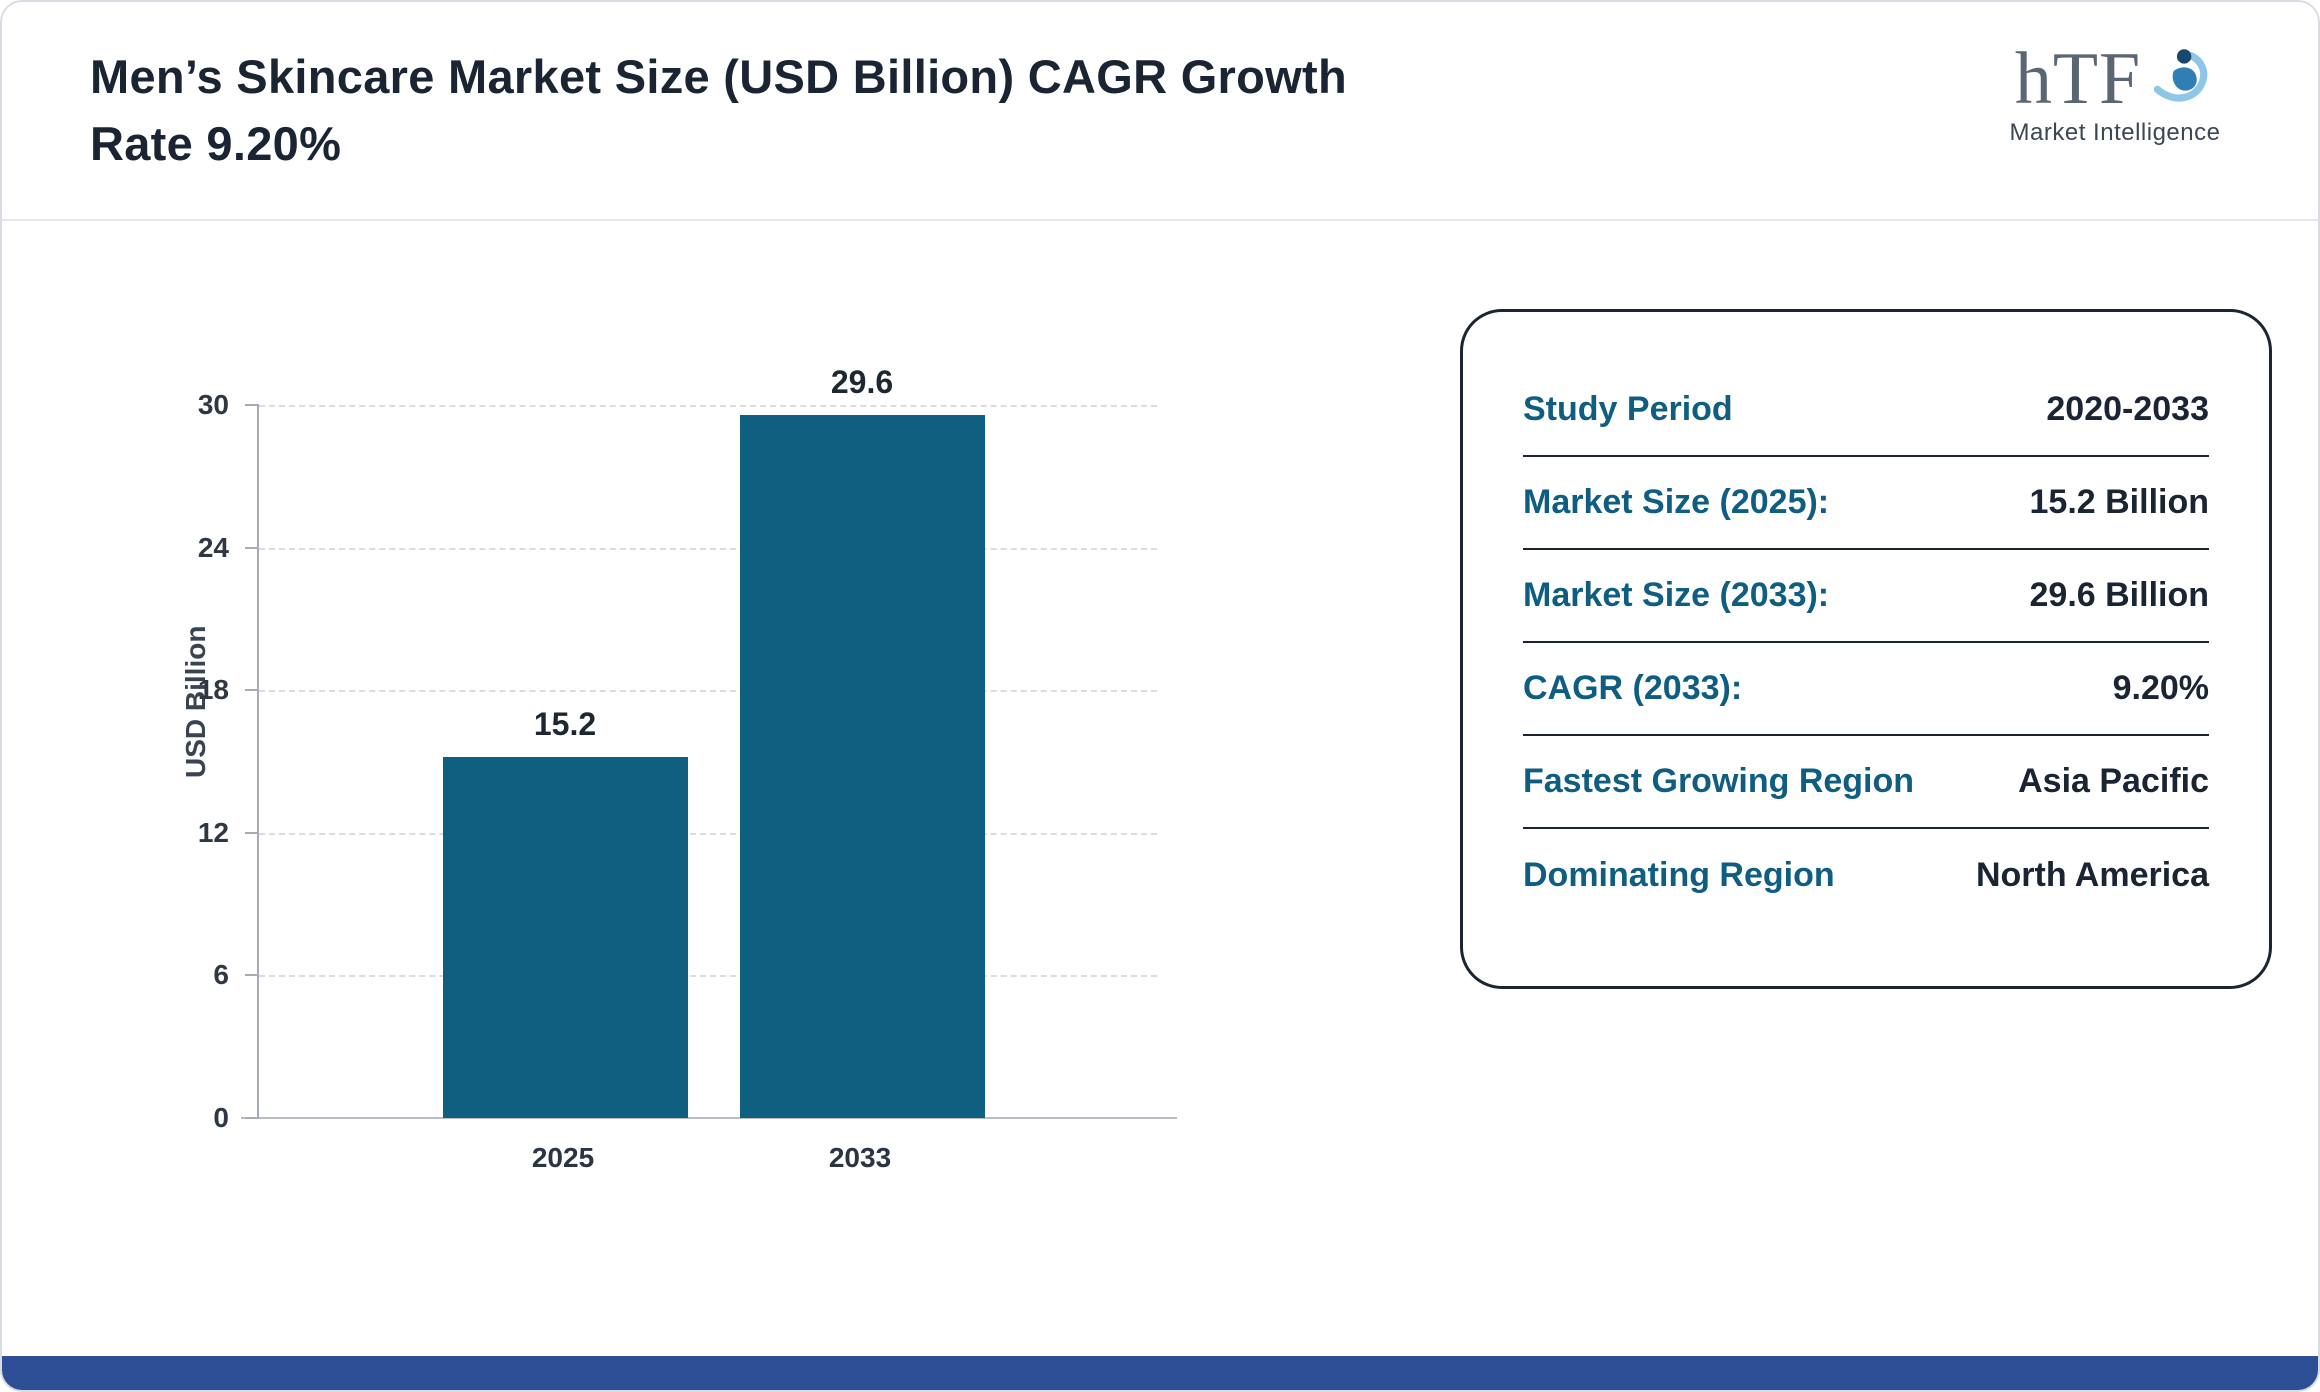 The image size is (2320, 1392). I want to click on info-value: 29.6 Billion, so click(2119, 595).